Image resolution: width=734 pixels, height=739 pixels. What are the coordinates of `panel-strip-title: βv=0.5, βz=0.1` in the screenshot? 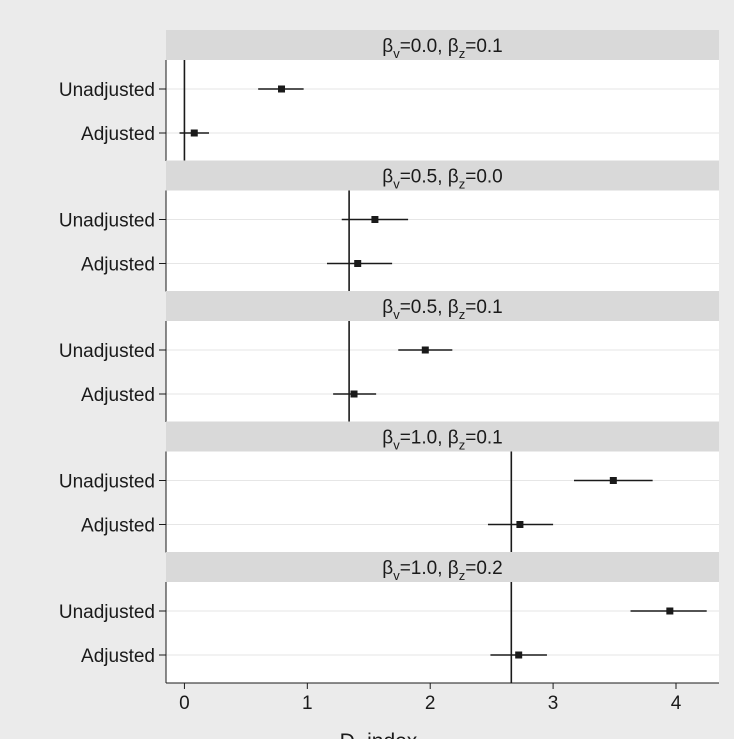 It's located at (442, 309).